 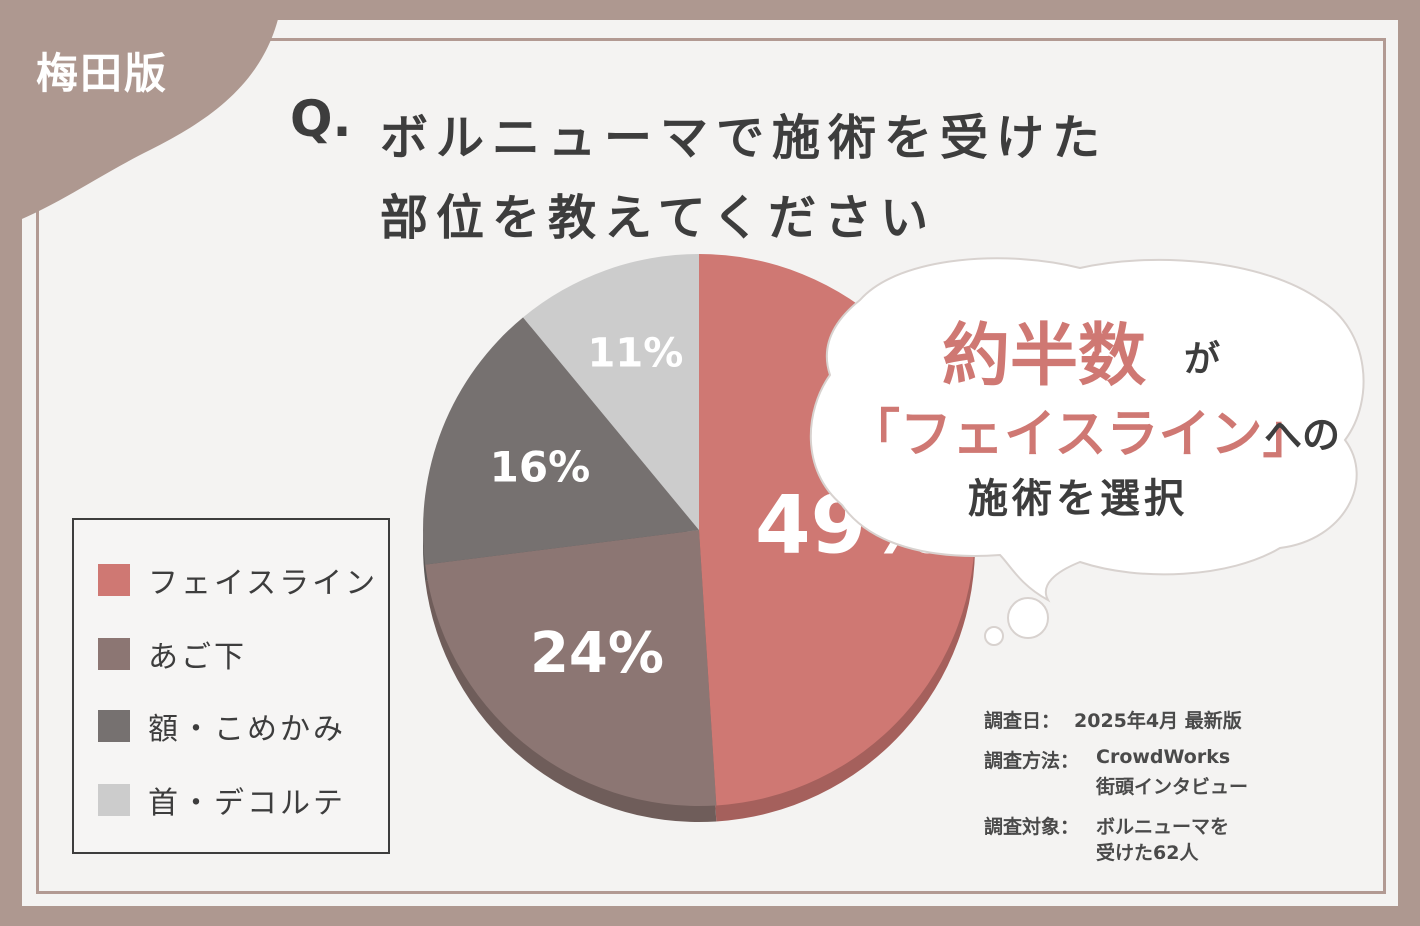 I want to click on question-title-line2: 部位を教えてください, so click(x=658, y=218).